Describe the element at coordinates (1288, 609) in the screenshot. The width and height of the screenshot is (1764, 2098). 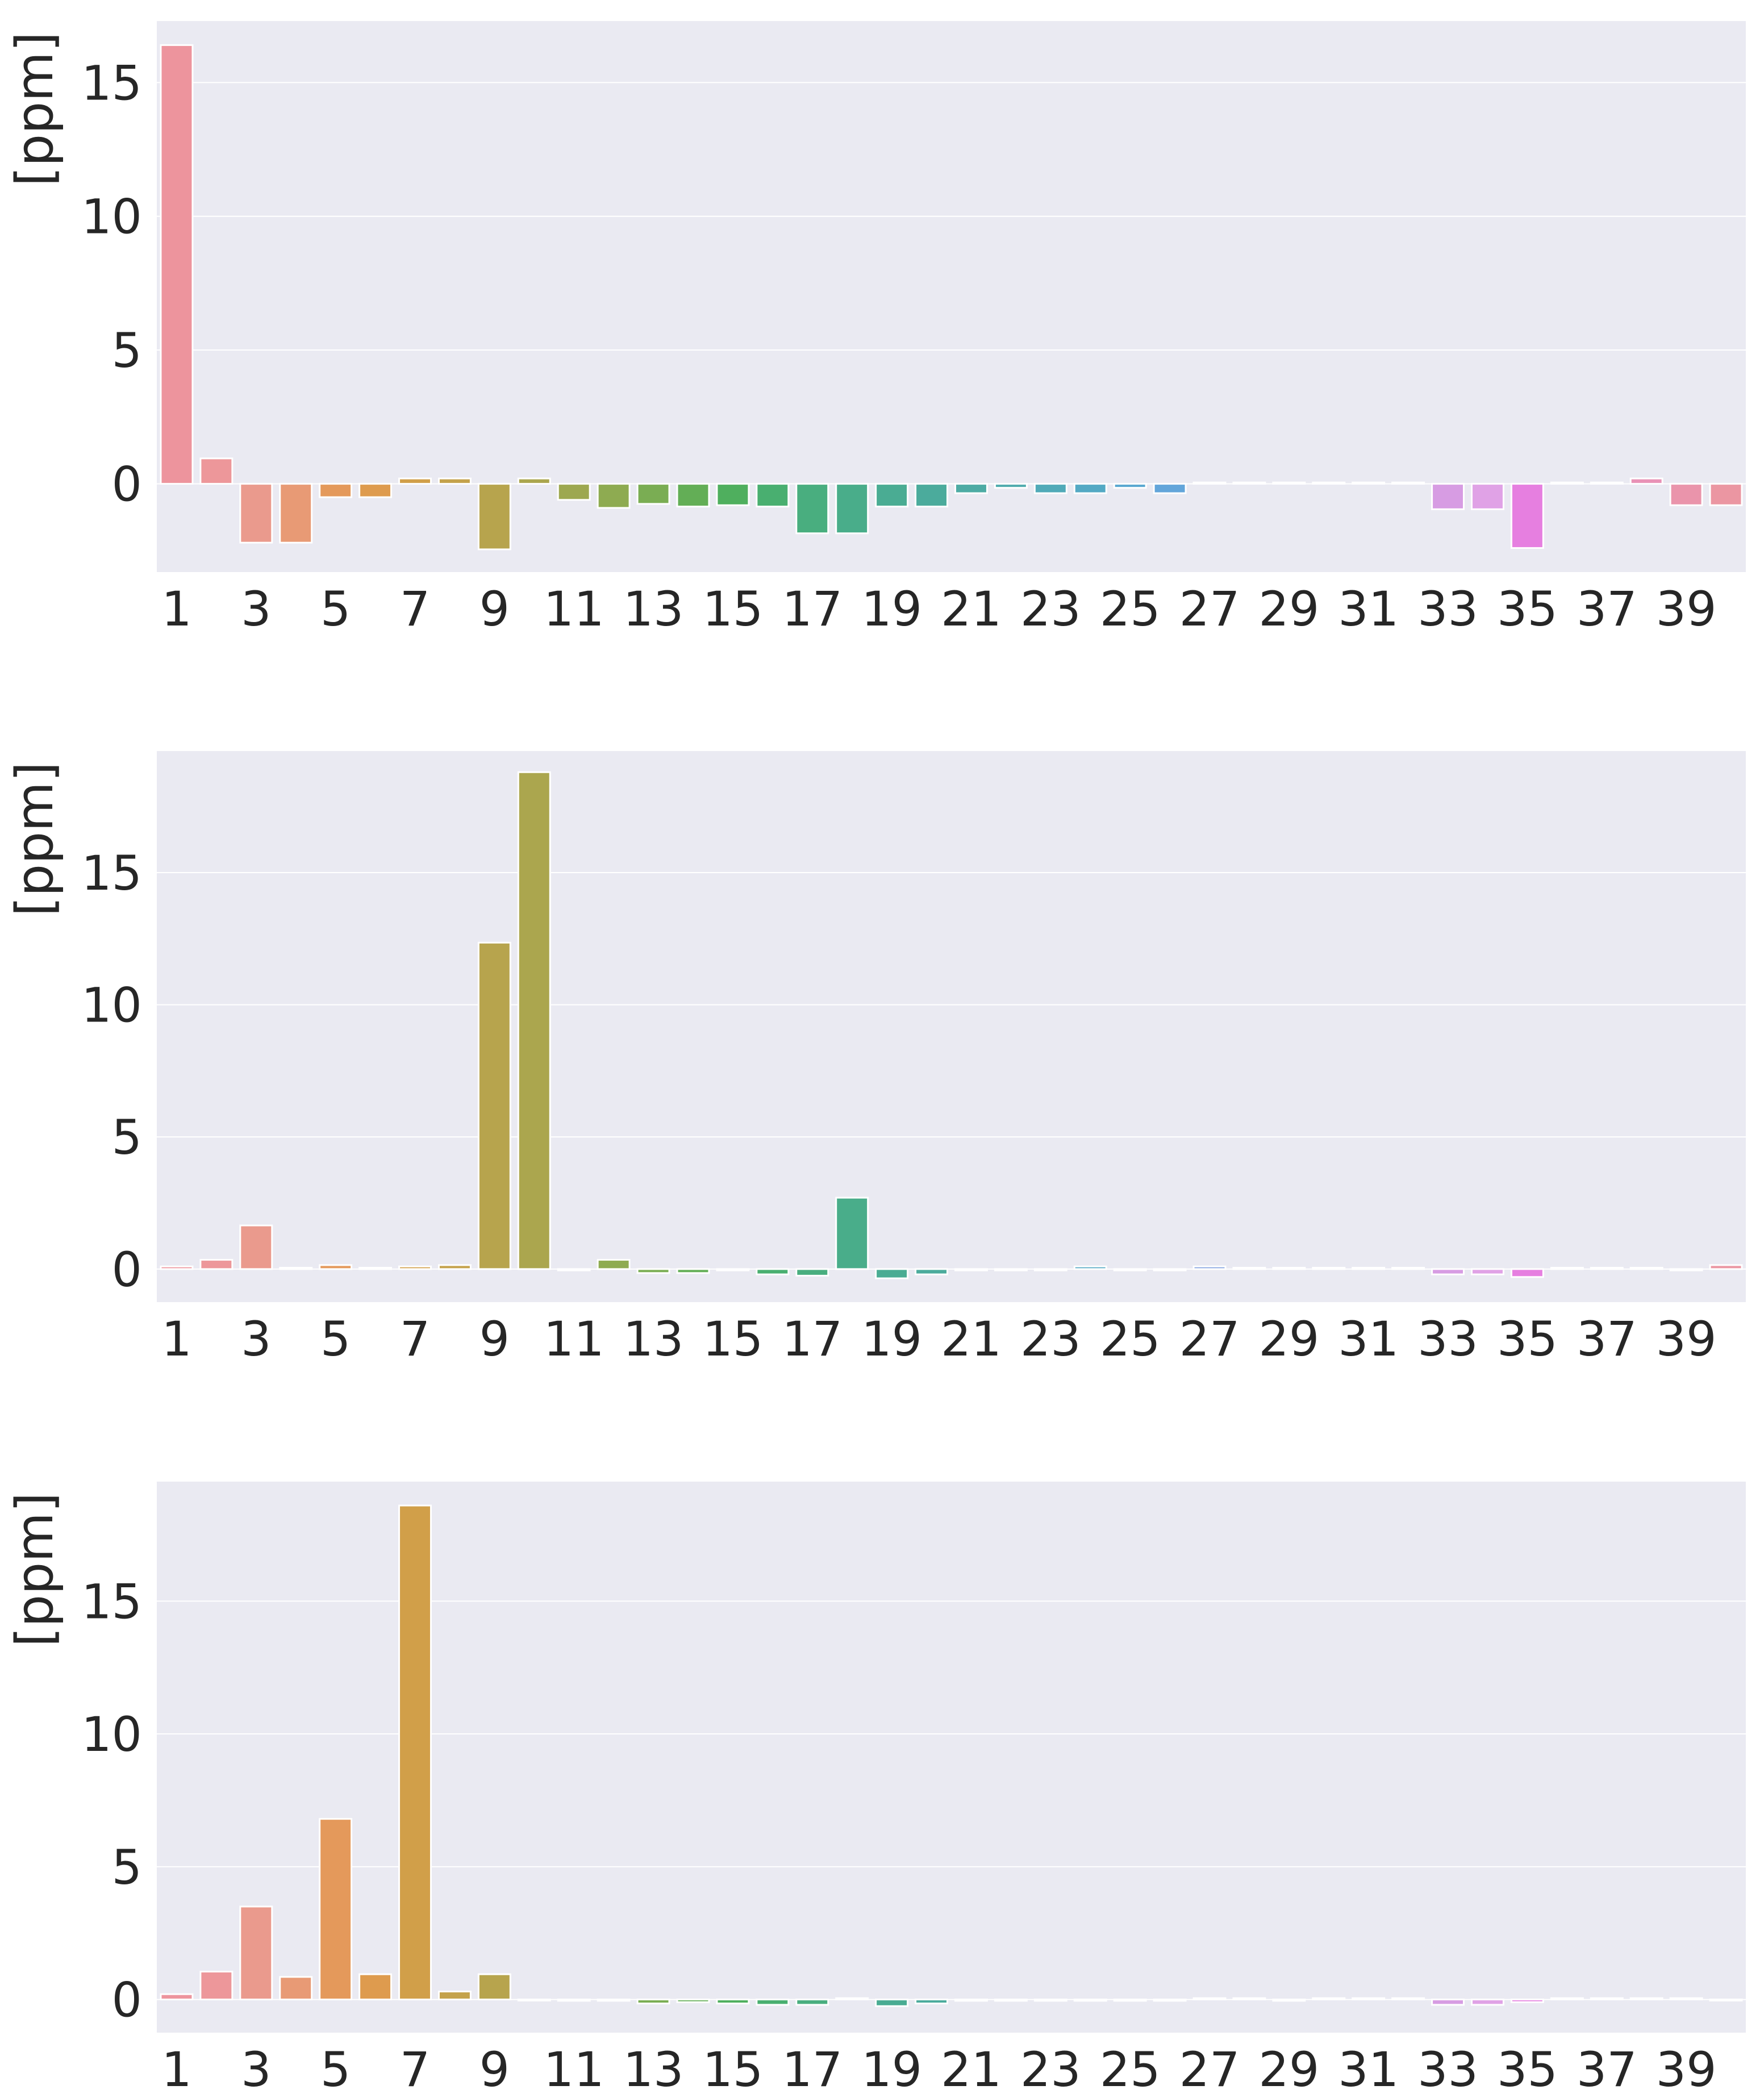
I see `x-tick-label: 29` at that location.